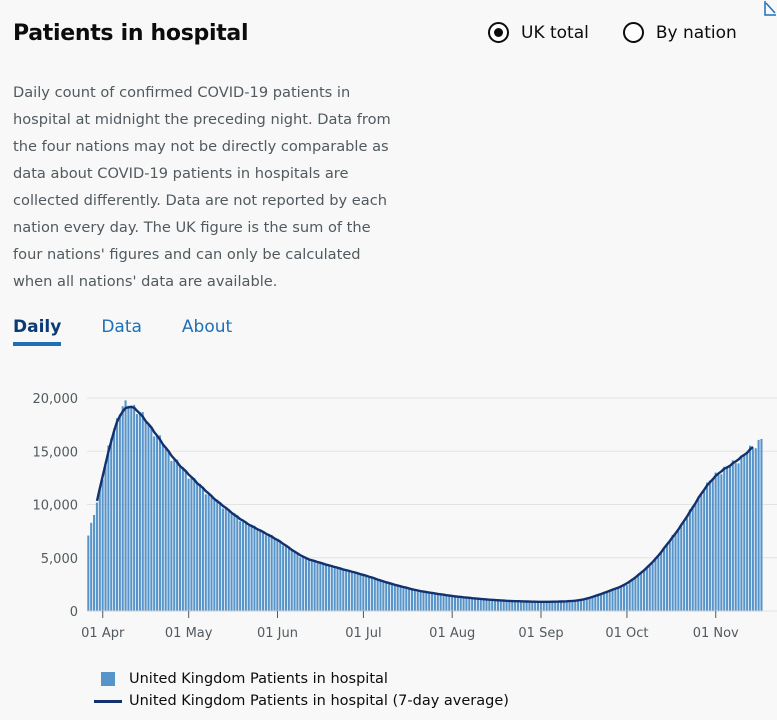 This screenshot has width=777, height=720. I want to click on legend-item-bars: United Kingdom Patients in hospital, so click(301, 679).